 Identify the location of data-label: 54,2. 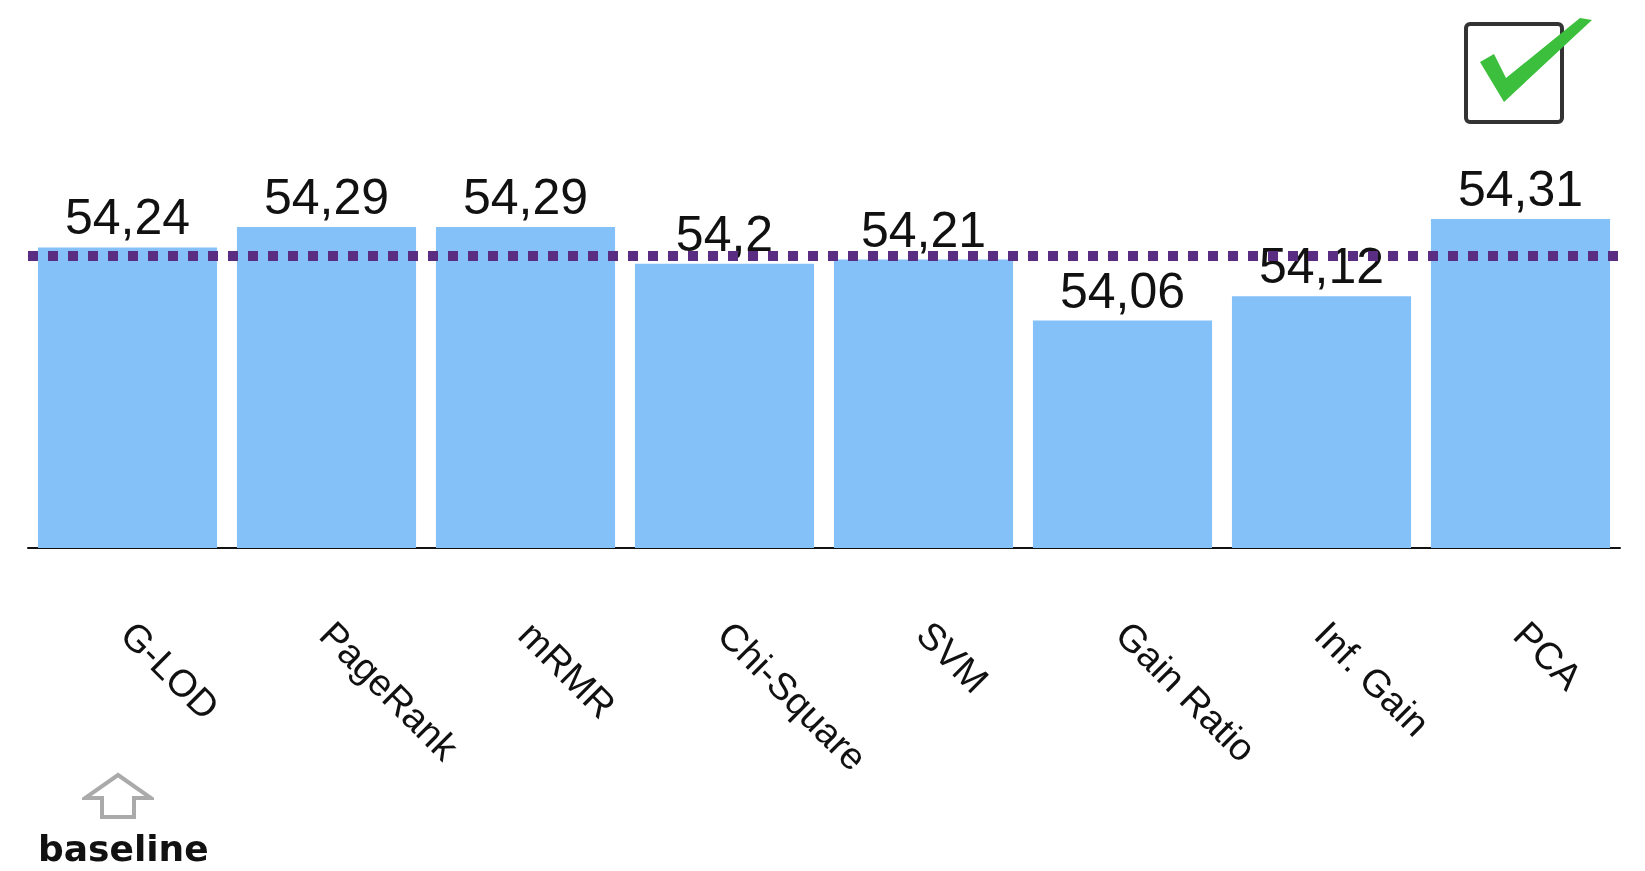
(724, 233).